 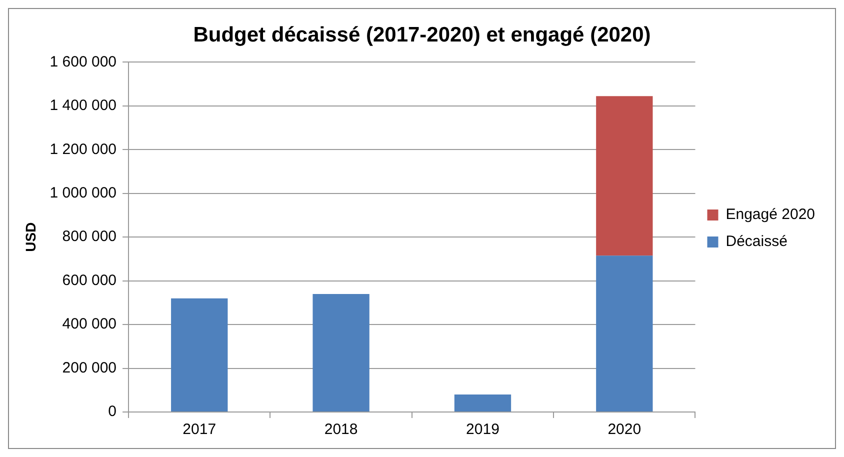 What do you see at coordinates (83, 61) in the screenshot?
I see `y-tick-label: 1 600 000` at bounding box center [83, 61].